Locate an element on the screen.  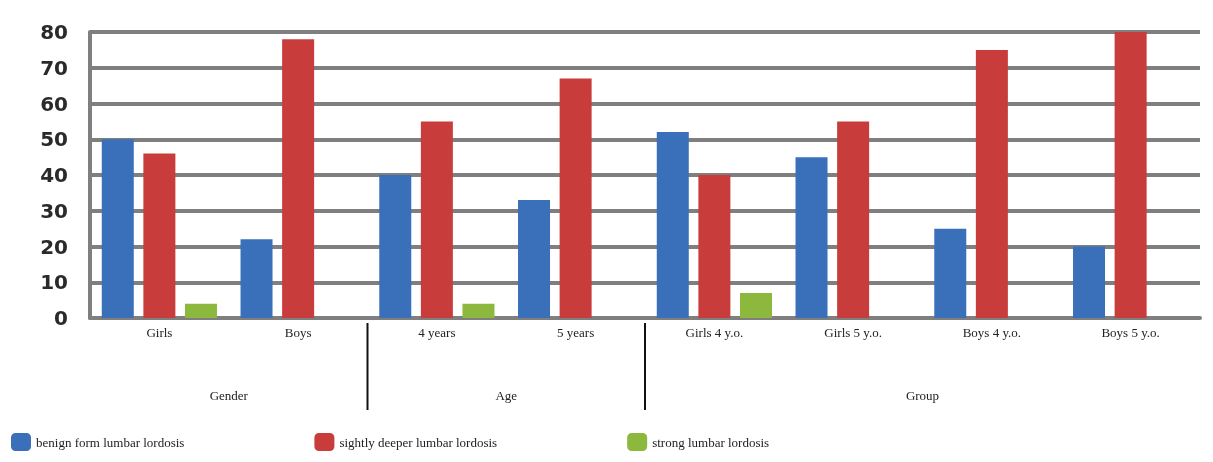
y-tick-label: 0 is located at coordinates (61, 318).